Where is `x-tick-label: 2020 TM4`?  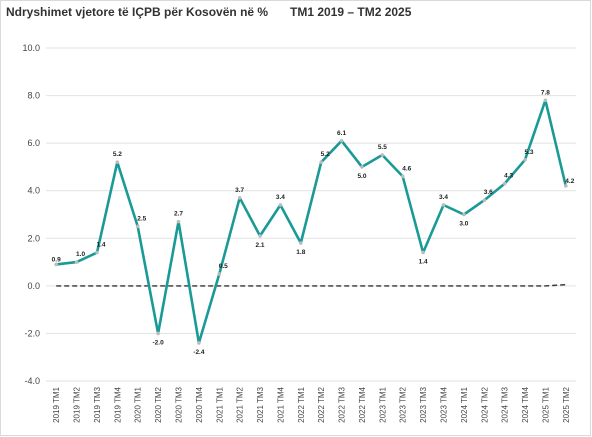 x-tick-label: 2020 TM4 is located at coordinates (199, 404).